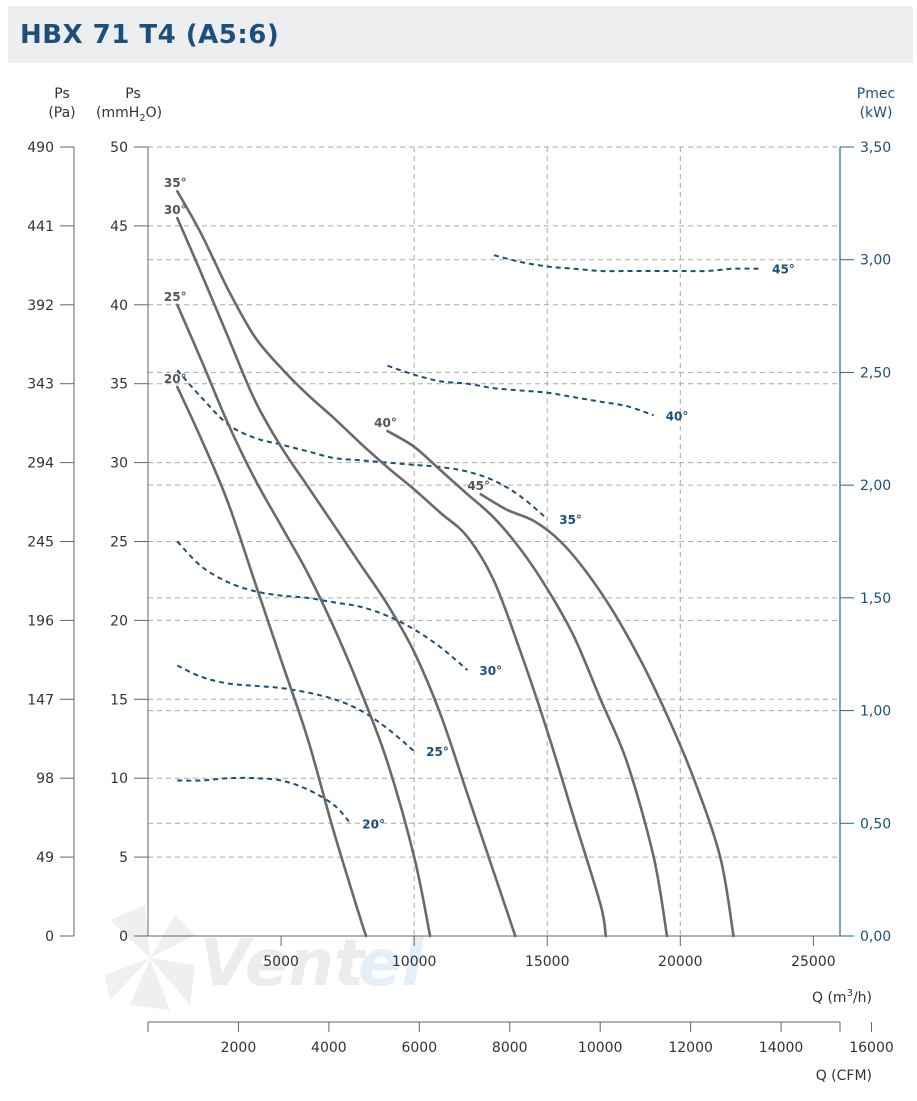  Describe the element at coordinates (119, 779) in the screenshot. I see `ps-mm-tick-label: 10` at that location.